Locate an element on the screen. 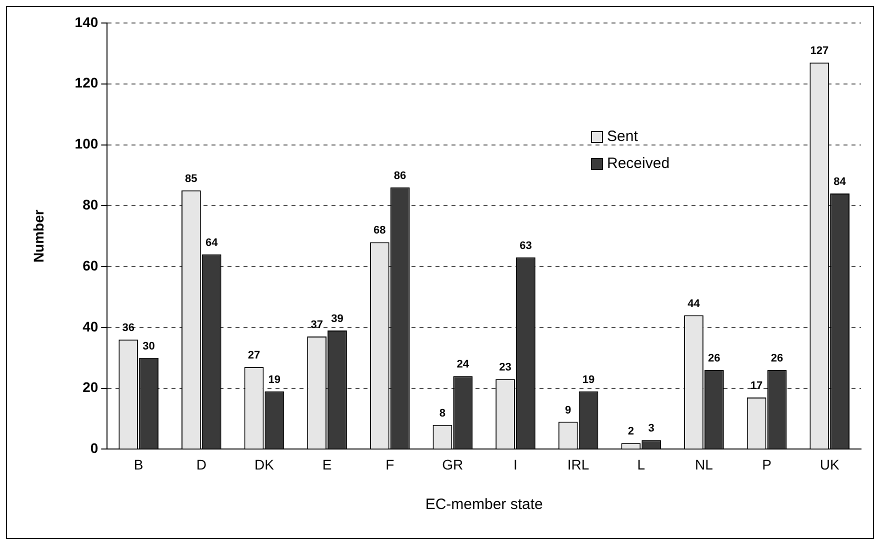  y-tick-label: 120 is located at coordinates (86, 82).